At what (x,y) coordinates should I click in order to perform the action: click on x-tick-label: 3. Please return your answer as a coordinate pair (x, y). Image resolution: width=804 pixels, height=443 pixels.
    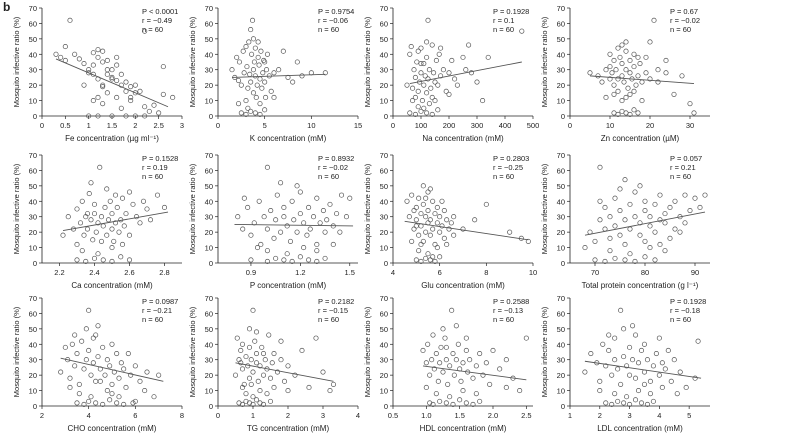
    Looking at the image, I should click on (182, 125).